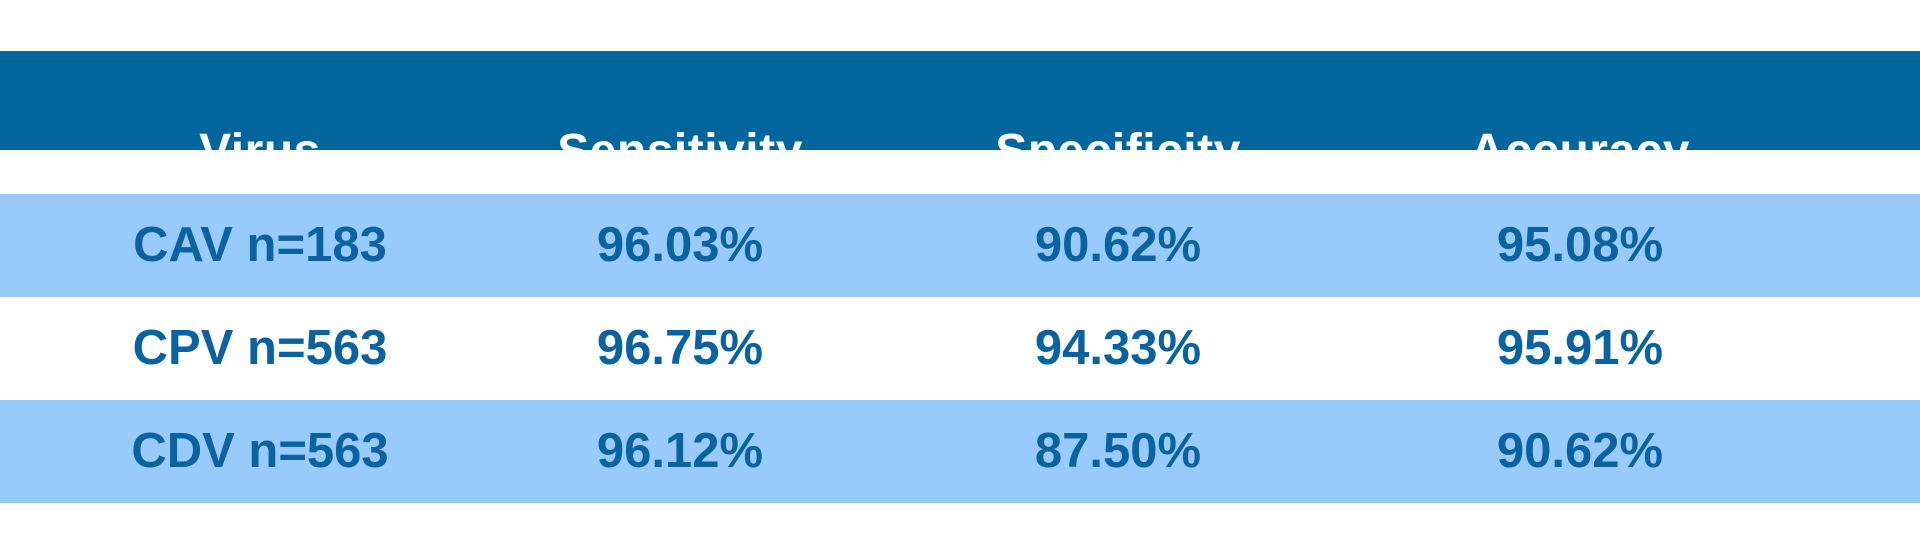  Describe the element at coordinates (1118, 151) in the screenshot. I see `header-specificity: Specificity` at that location.